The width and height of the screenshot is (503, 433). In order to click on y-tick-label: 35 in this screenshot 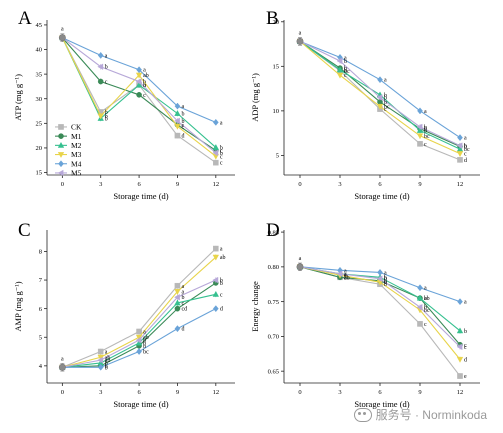, I will do `click(39, 74)`.